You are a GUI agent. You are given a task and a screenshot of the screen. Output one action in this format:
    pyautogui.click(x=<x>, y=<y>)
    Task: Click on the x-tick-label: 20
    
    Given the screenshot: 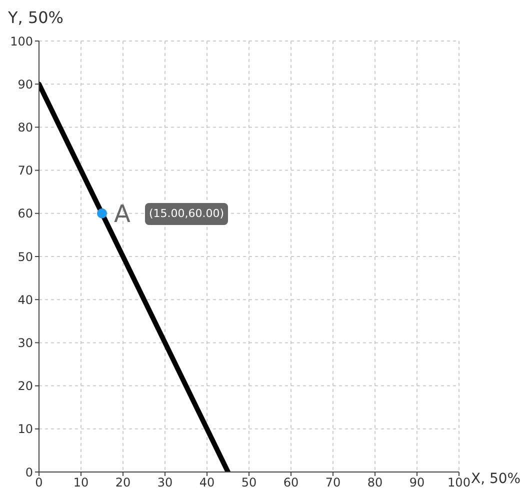 What is the action you would take?
    pyautogui.click(x=123, y=483)
    